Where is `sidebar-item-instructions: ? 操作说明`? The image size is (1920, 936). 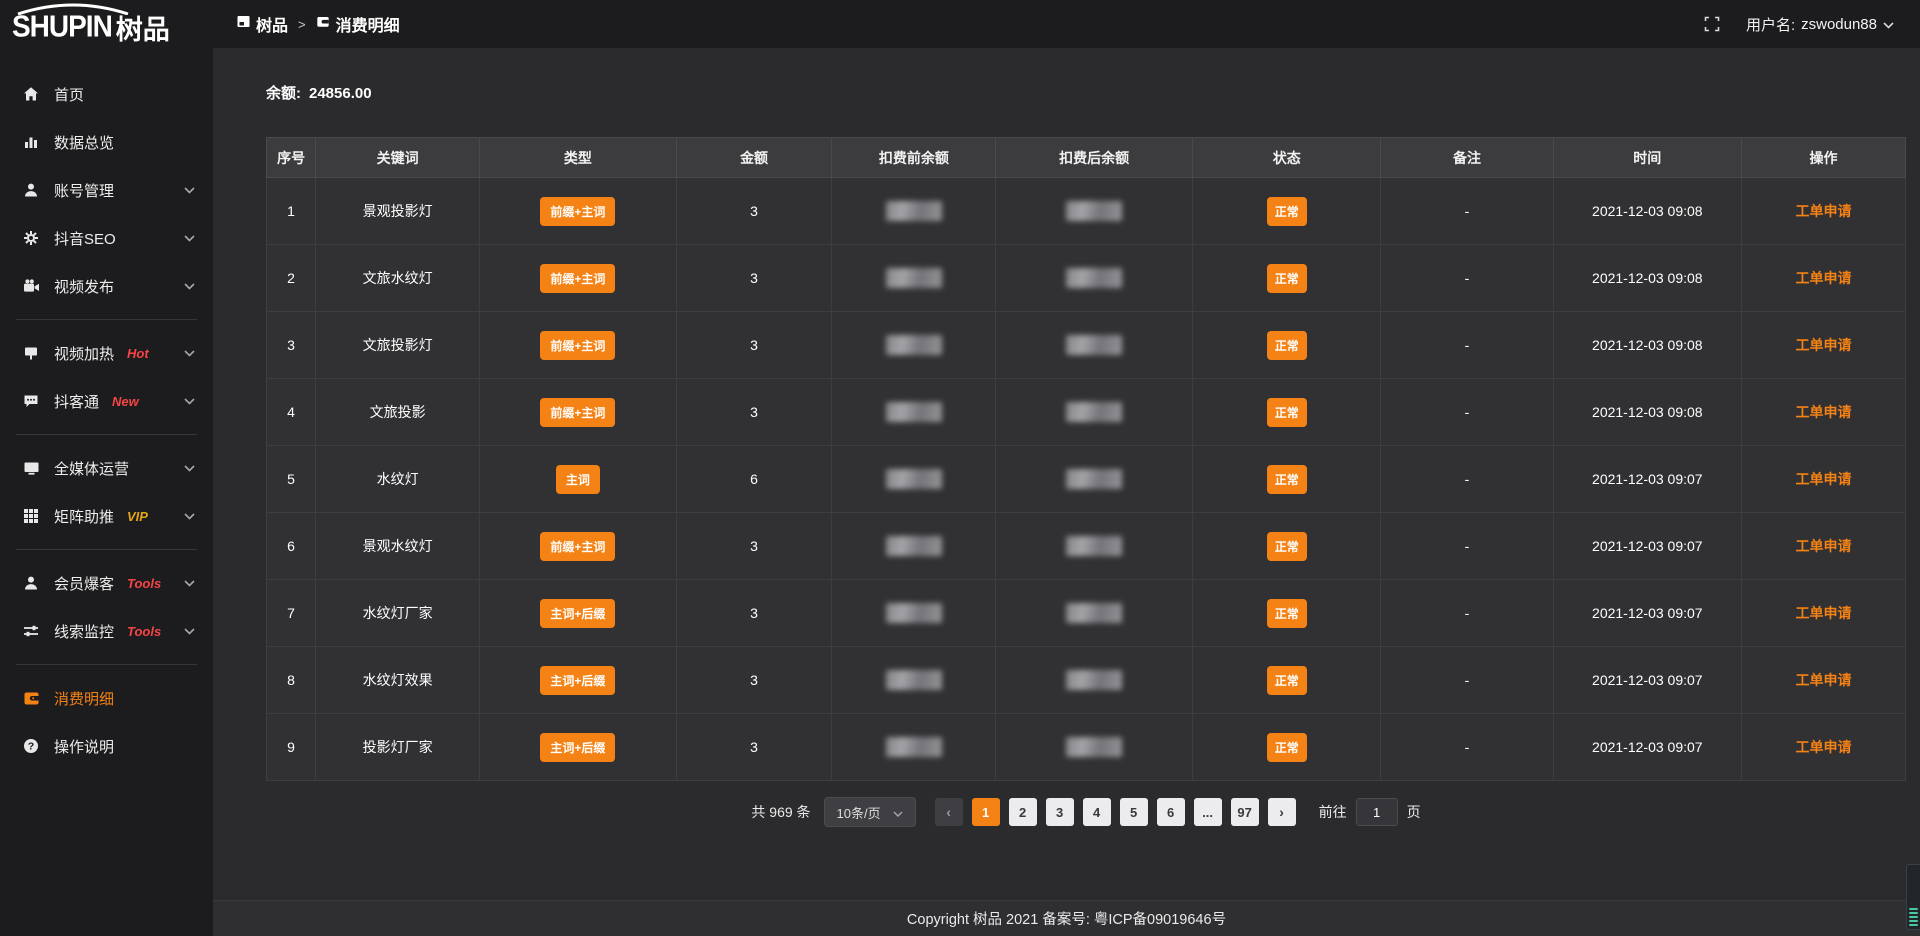 sidebar-item-instructions: ? 操作说明 is located at coordinates (106, 746).